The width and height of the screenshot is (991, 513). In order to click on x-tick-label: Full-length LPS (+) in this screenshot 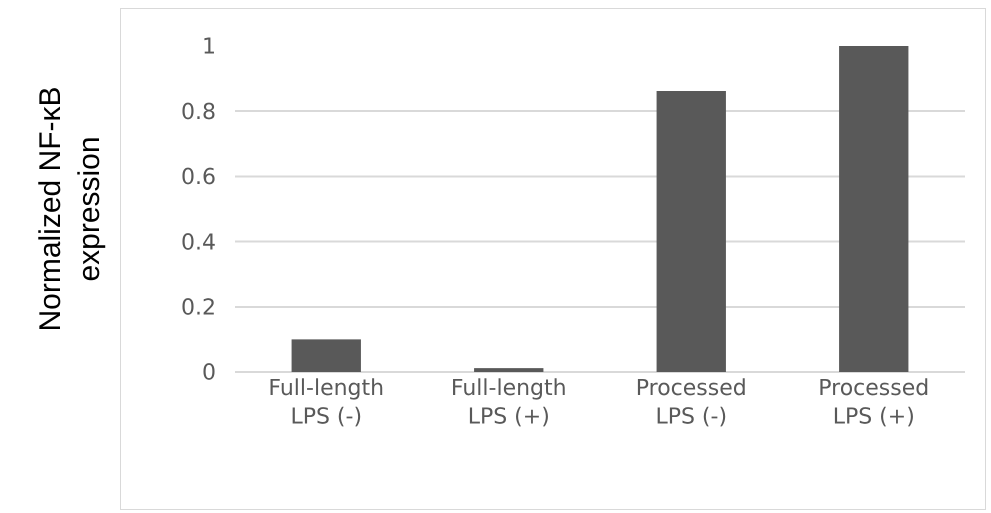, I will do `click(508, 403)`.